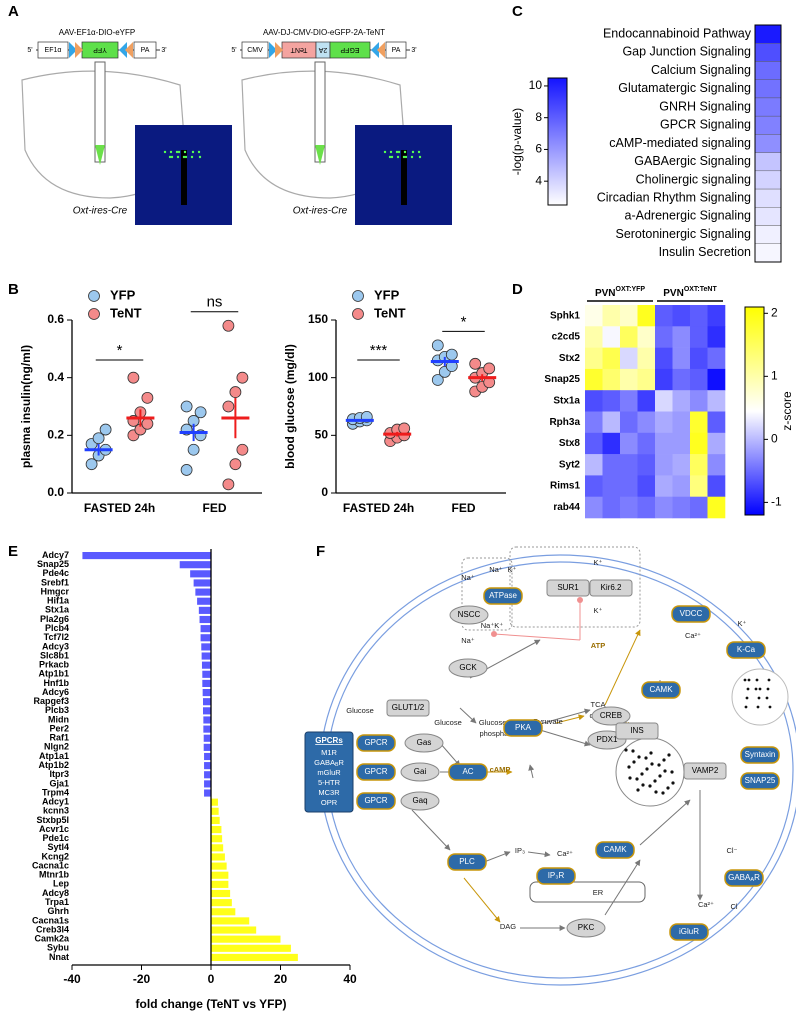 Image resolution: width=796 pixels, height=1019 pixels. I want to click on legend-marker, so click(94, 296).